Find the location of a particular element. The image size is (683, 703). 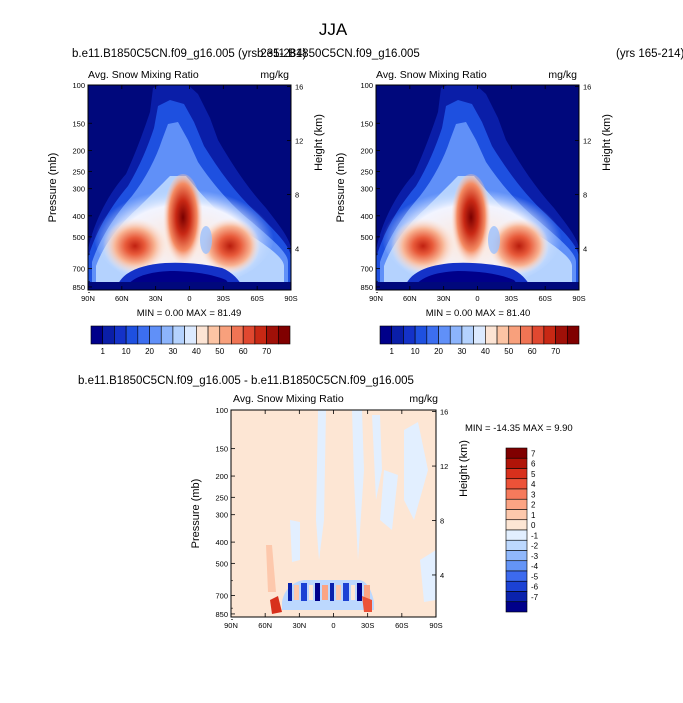

colorbar-label: 60 is located at coordinates (532, 351).